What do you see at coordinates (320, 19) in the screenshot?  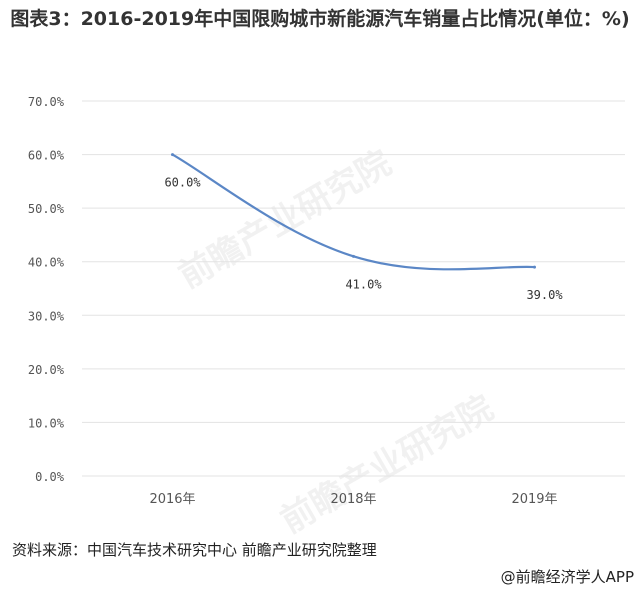 I see `chart-title: 图表3：2016-2019年中国限购城市新能源汽车销量占比情况(单位：%)` at bounding box center [320, 19].